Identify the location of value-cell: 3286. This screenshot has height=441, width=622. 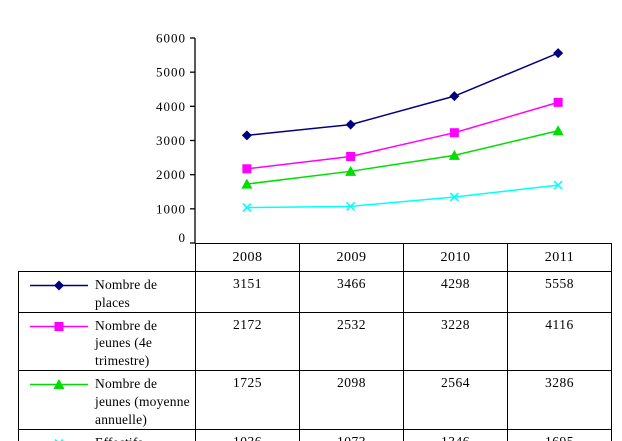
(559, 400).